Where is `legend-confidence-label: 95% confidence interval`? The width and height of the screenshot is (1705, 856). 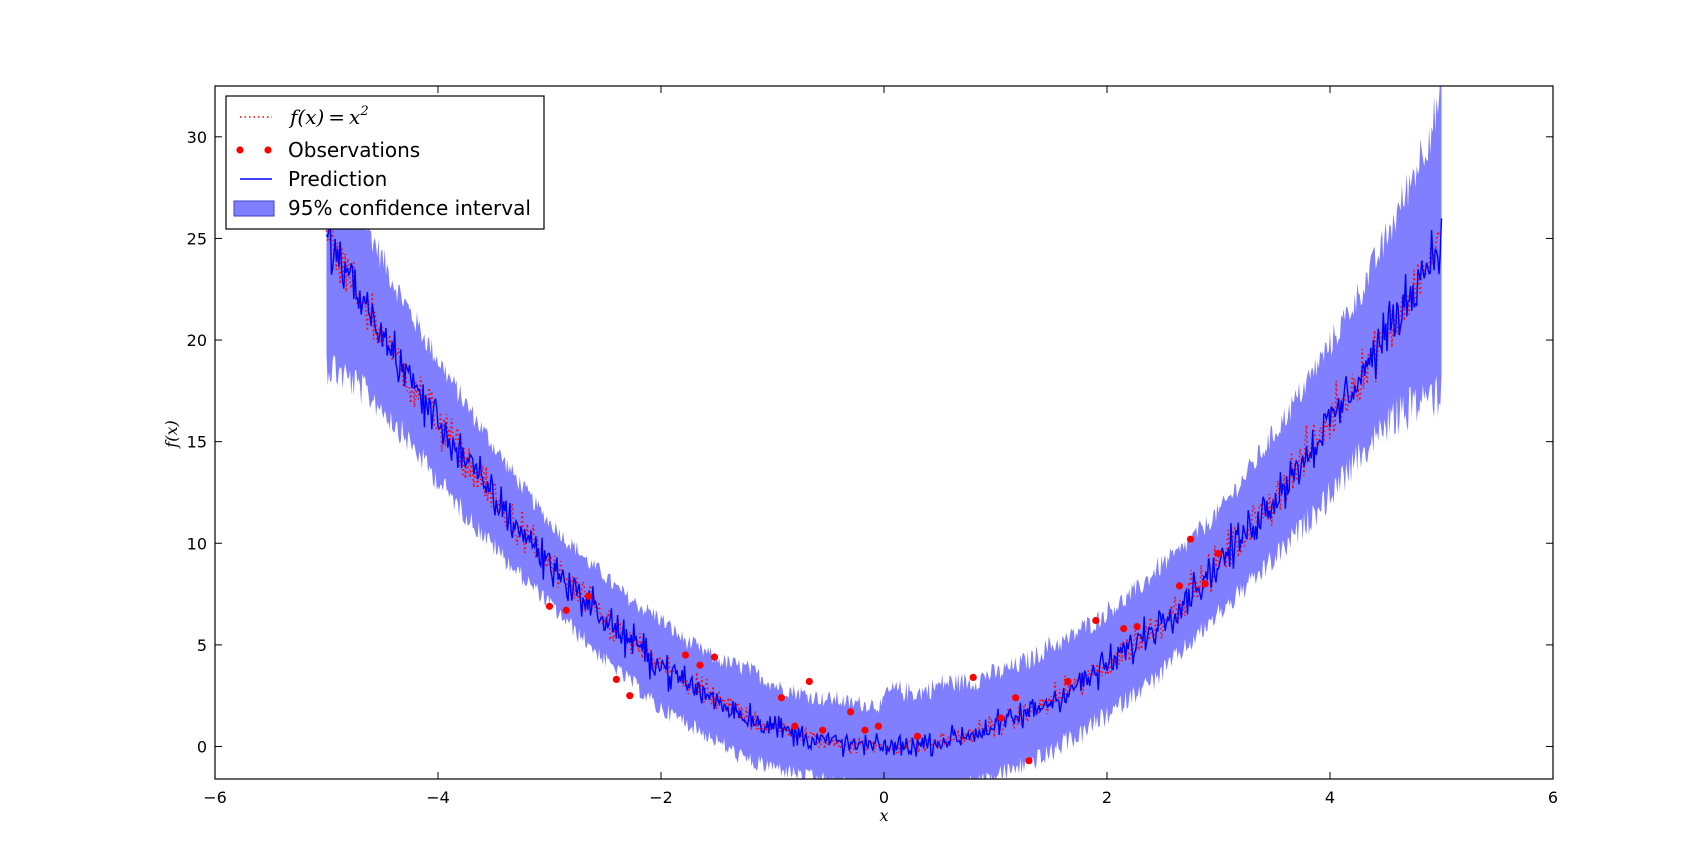
legend-confidence-label: 95% confidence interval is located at coordinates (409, 208).